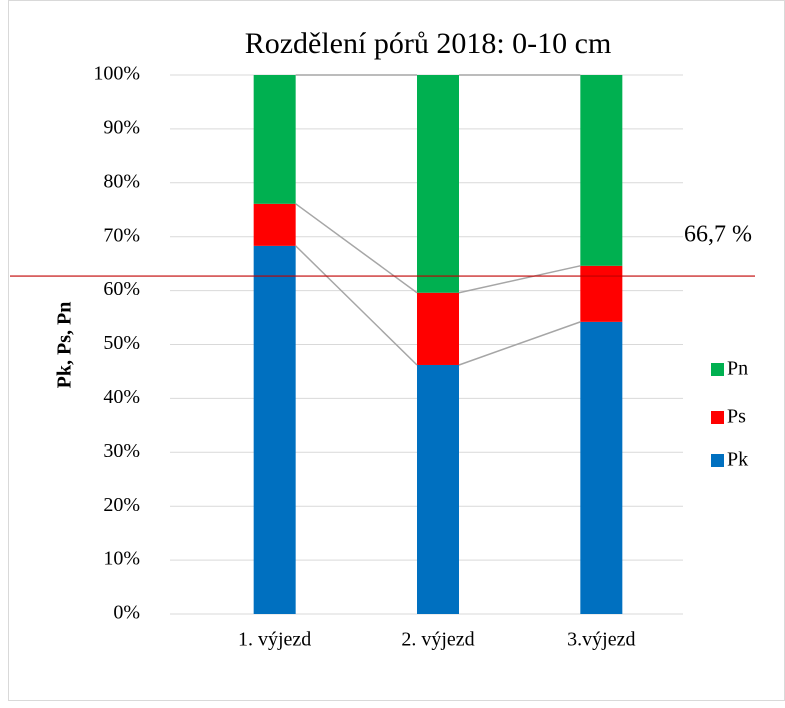 The width and height of the screenshot is (785, 708). Describe the element at coordinates (601, 640) in the screenshot. I see `x-tick-label: 3.výjezd` at that location.